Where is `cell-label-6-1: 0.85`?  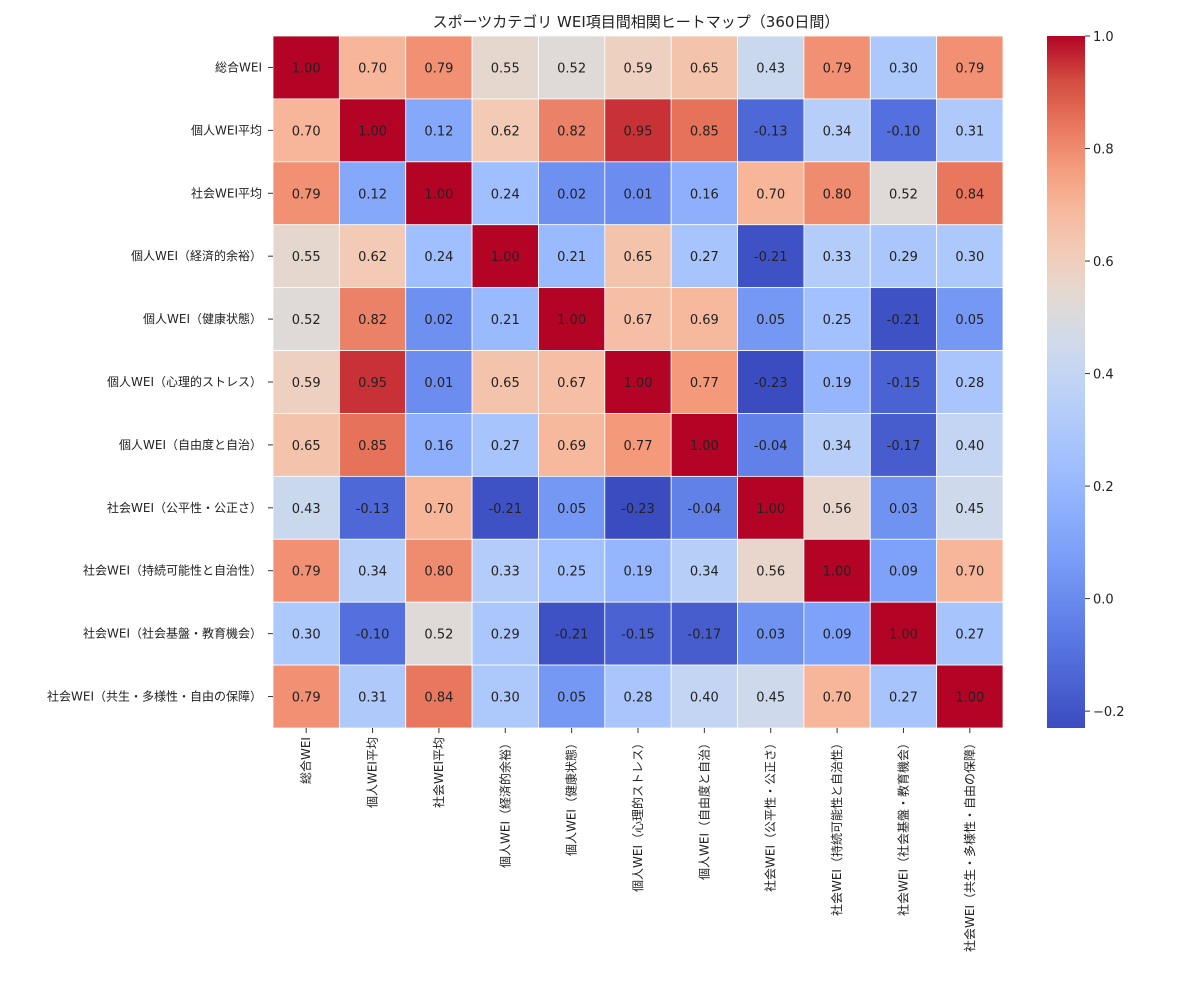
cell-label-6-1: 0.85 is located at coordinates (372, 446).